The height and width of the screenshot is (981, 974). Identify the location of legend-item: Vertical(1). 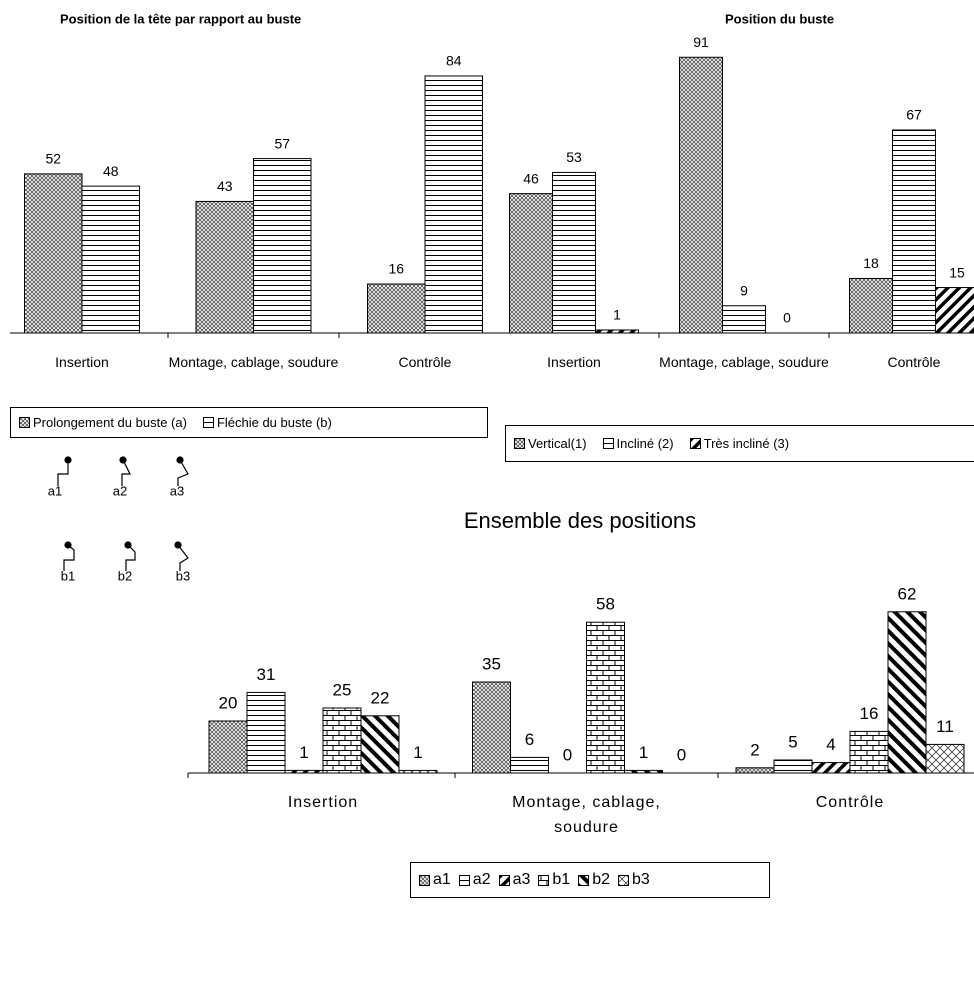
(550, 443).